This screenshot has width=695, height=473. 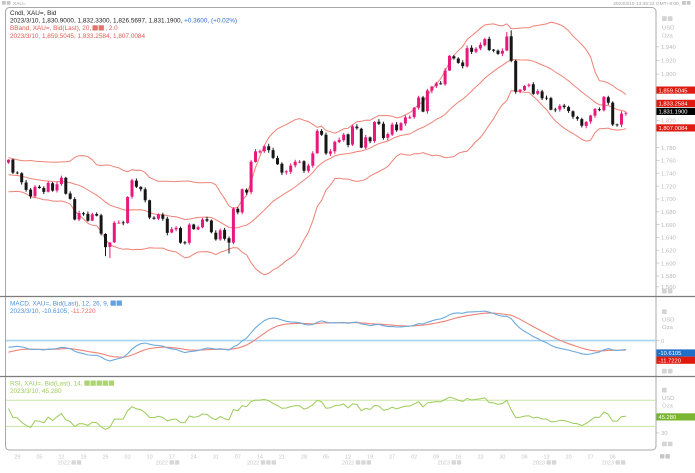 I want to click on svg-text: 2023/3/10, -10.6105, -11.7220, so click(x=53, y=311).